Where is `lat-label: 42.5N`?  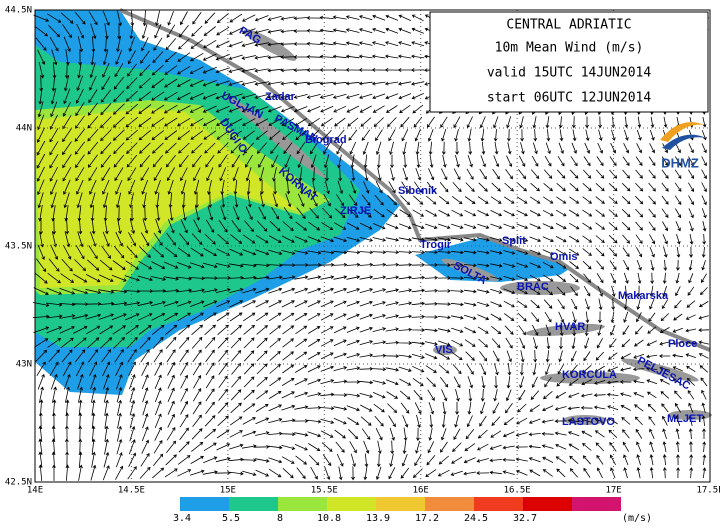 lat-label: 42.5N is located at coordinates (18, 483).